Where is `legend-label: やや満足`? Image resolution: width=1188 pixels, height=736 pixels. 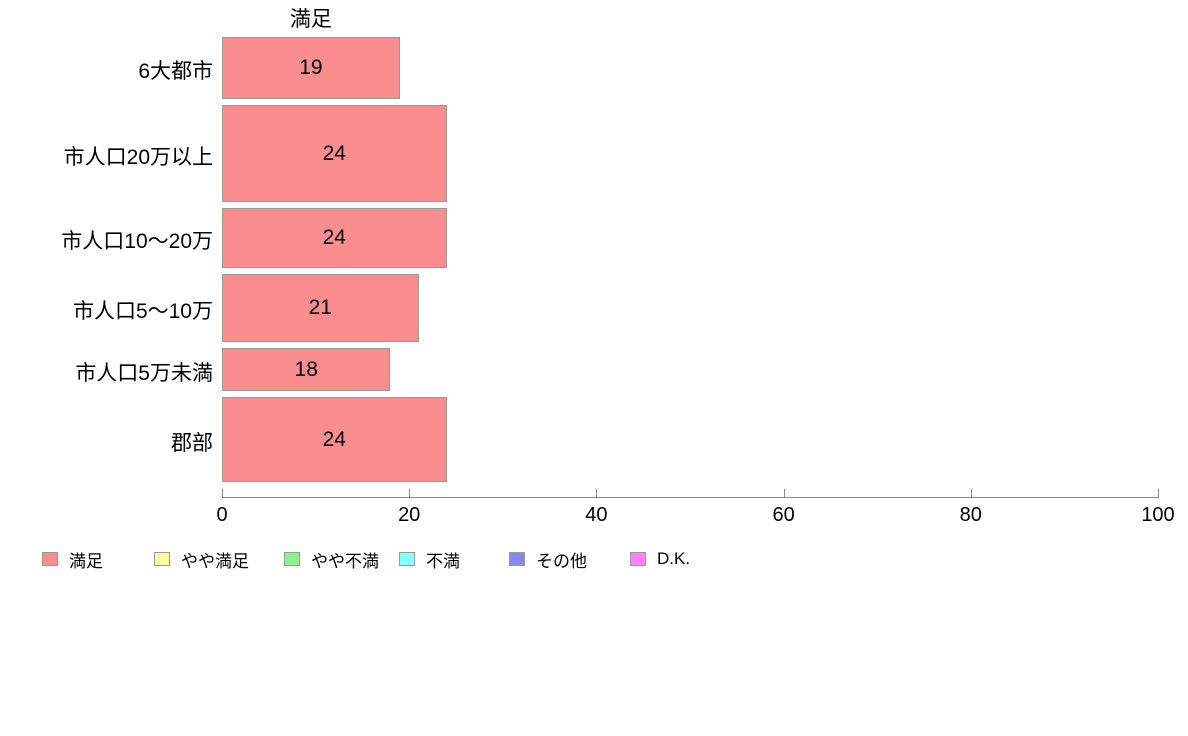
legend-label: やや満足 is located at coordinates (215, 561).